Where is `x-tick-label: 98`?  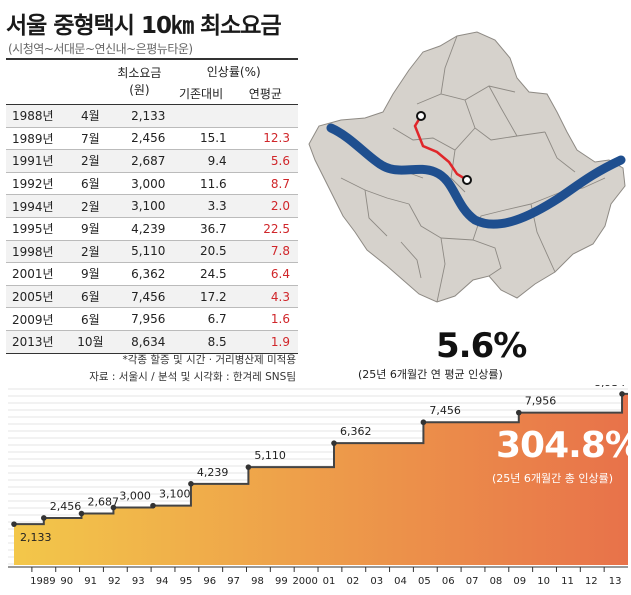 x-tick-label: 98 is located at coordinates (257, 581).